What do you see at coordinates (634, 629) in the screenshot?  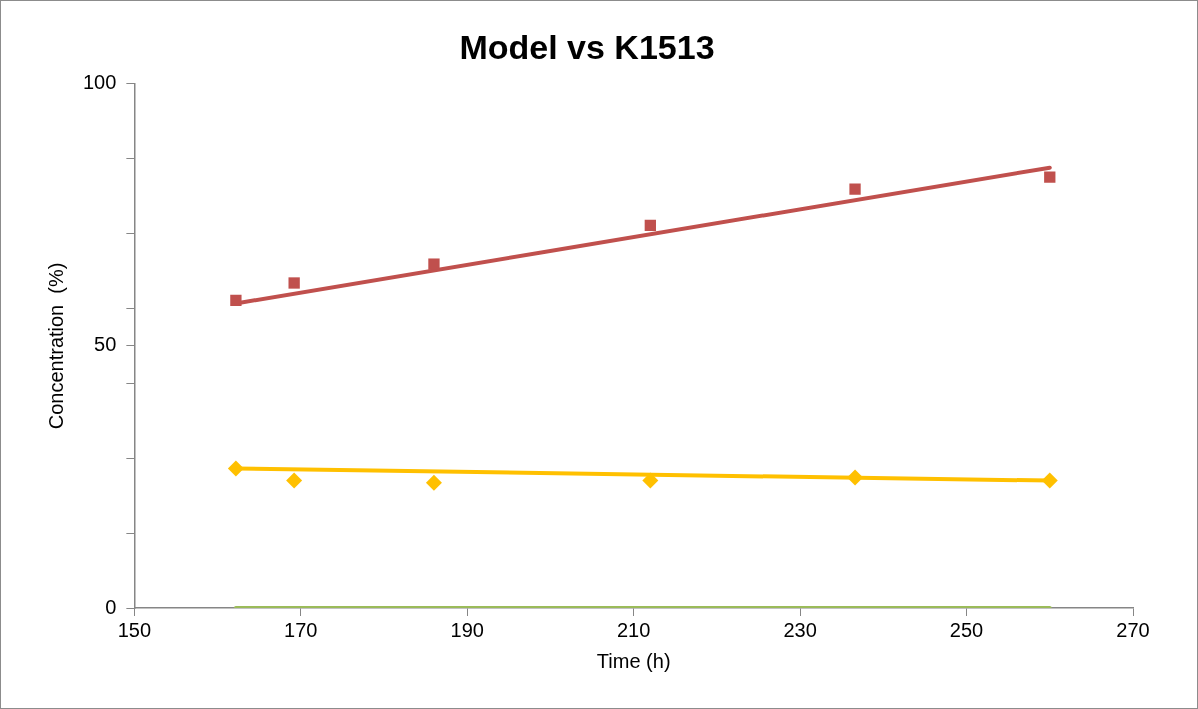 I see `x-tick-label: 210` at bounding box center [634, 629].